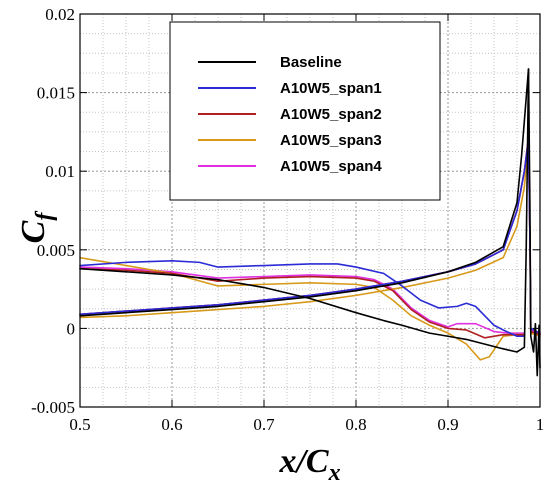 The height and width of the screenshot is (497, 550). I want to click on y-tick-label: -0.005, so click(53, 407).